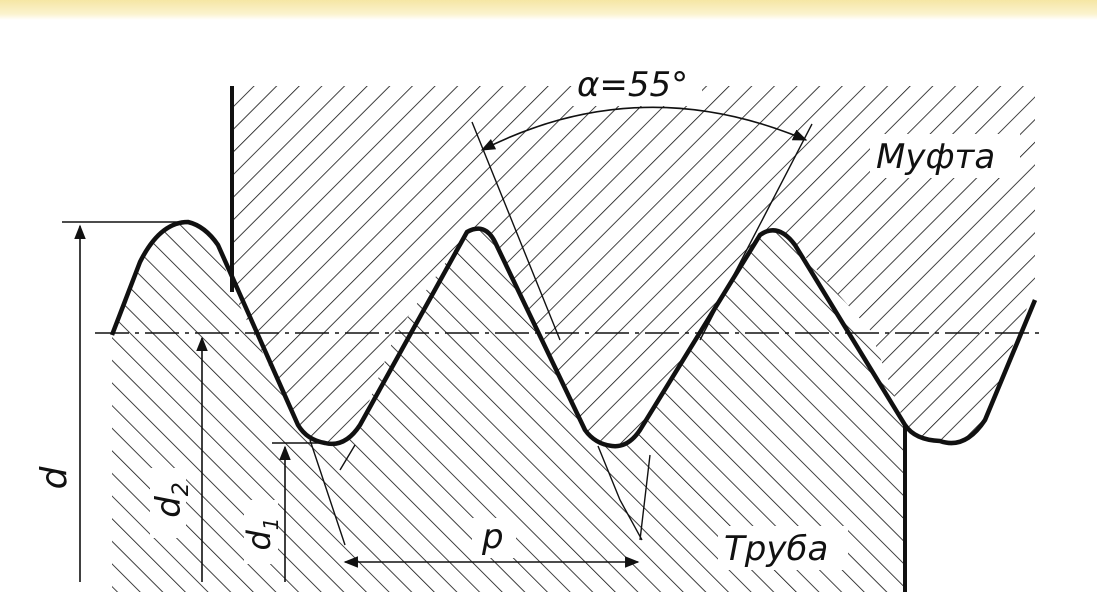  Describe the element at coordinates (332, 492) in the screenshot. I see `truncation-lines-left` at that location.